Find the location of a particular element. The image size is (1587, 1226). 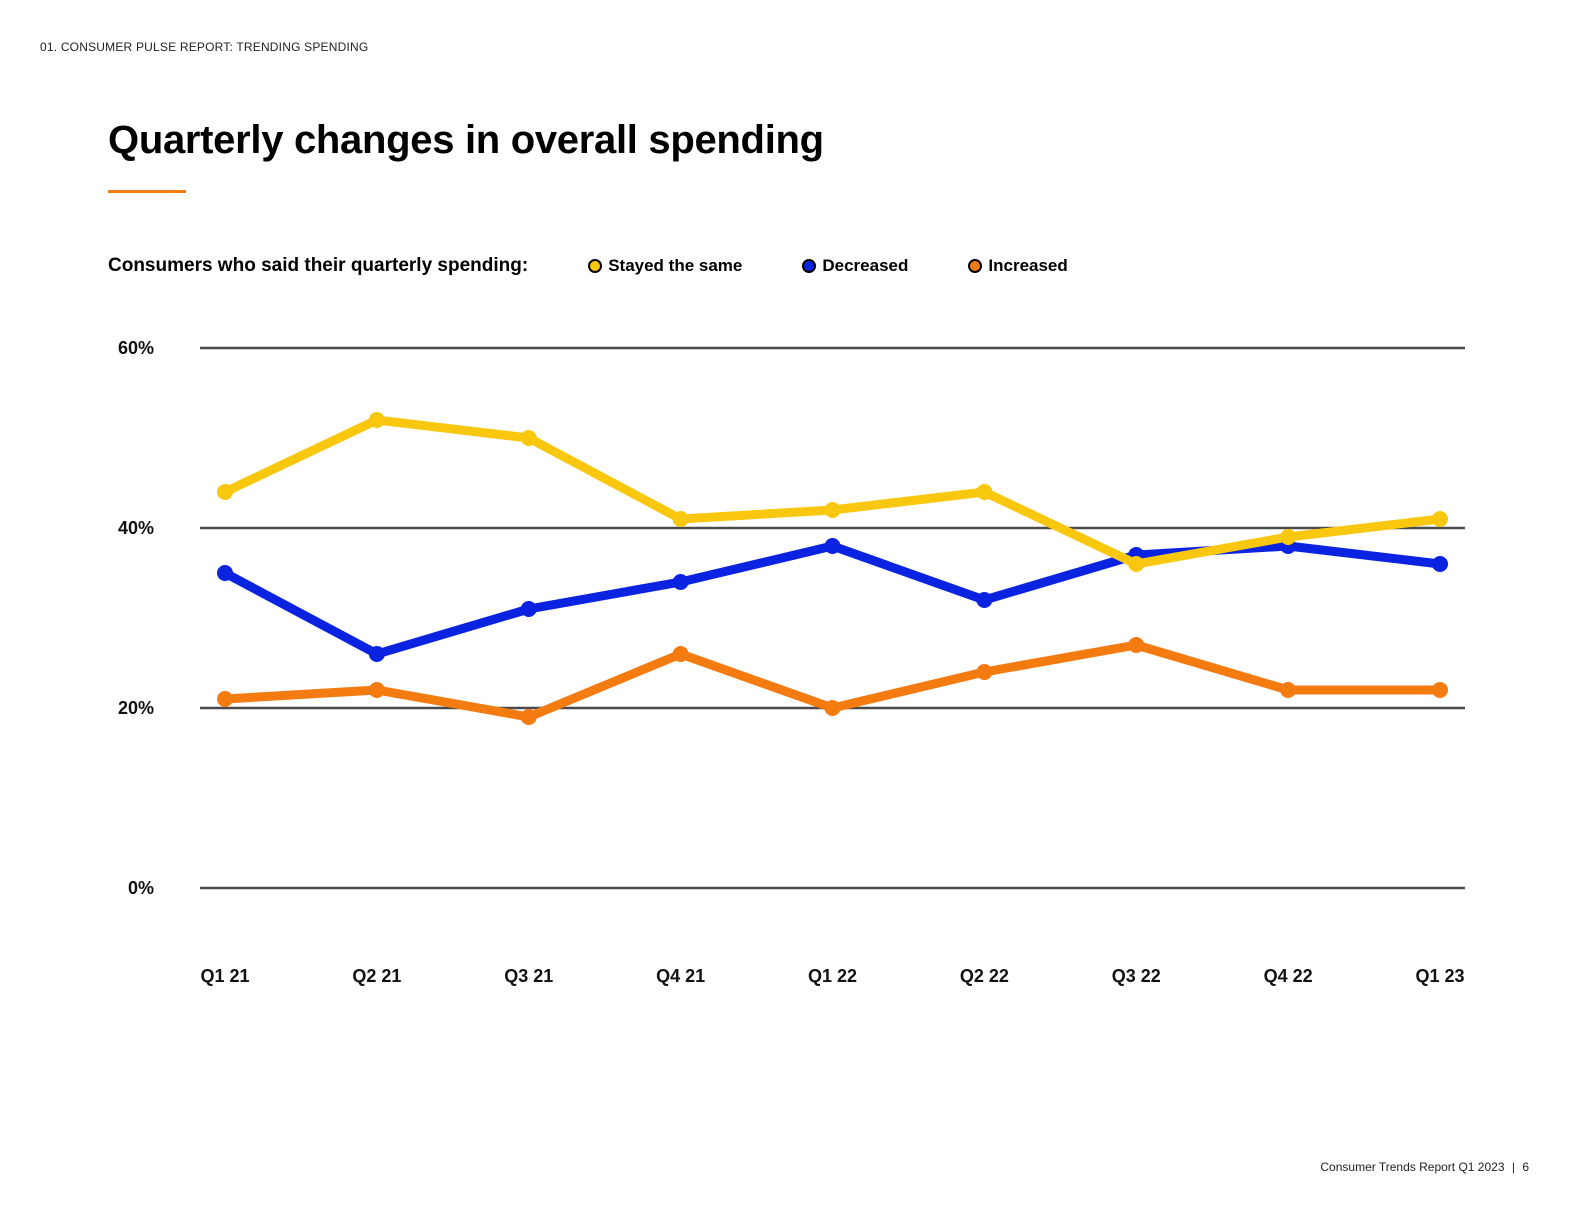

legend-swatch-increased is located at coordinates (975, 266).